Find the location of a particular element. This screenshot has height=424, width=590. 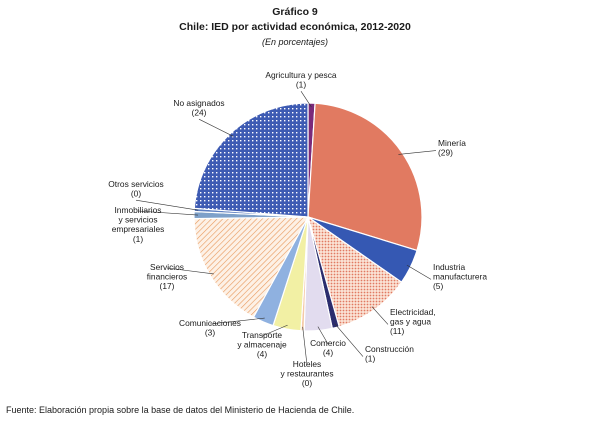

slice-label-4: Construcción (1) is located at coordinates (389, 354).